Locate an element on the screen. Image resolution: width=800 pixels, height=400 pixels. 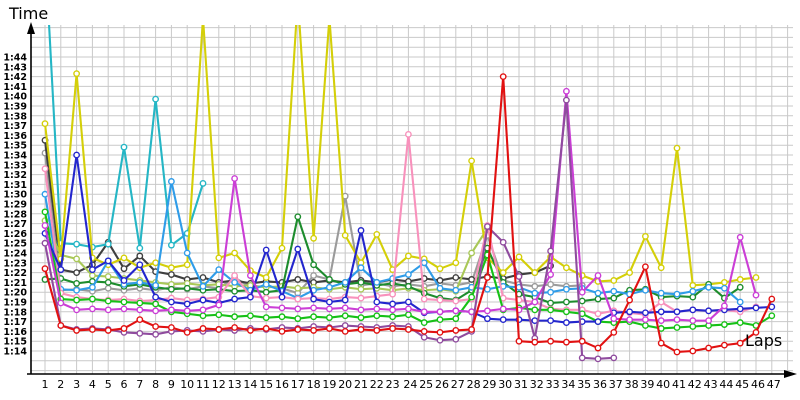
x-tick-label: 6 is located at coordinates (124, 384).